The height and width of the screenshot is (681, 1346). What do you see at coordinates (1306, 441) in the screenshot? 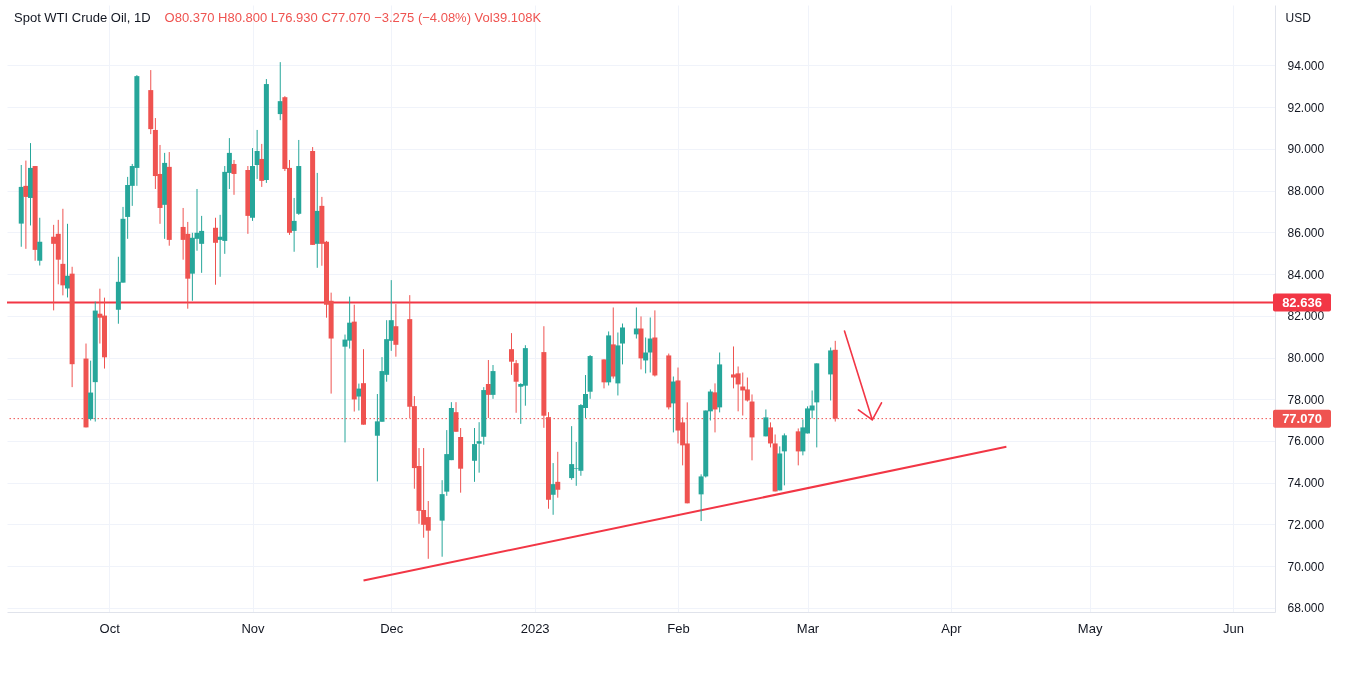
I see `y-tick-label: 76.000` at bounding box center [1306, 441].